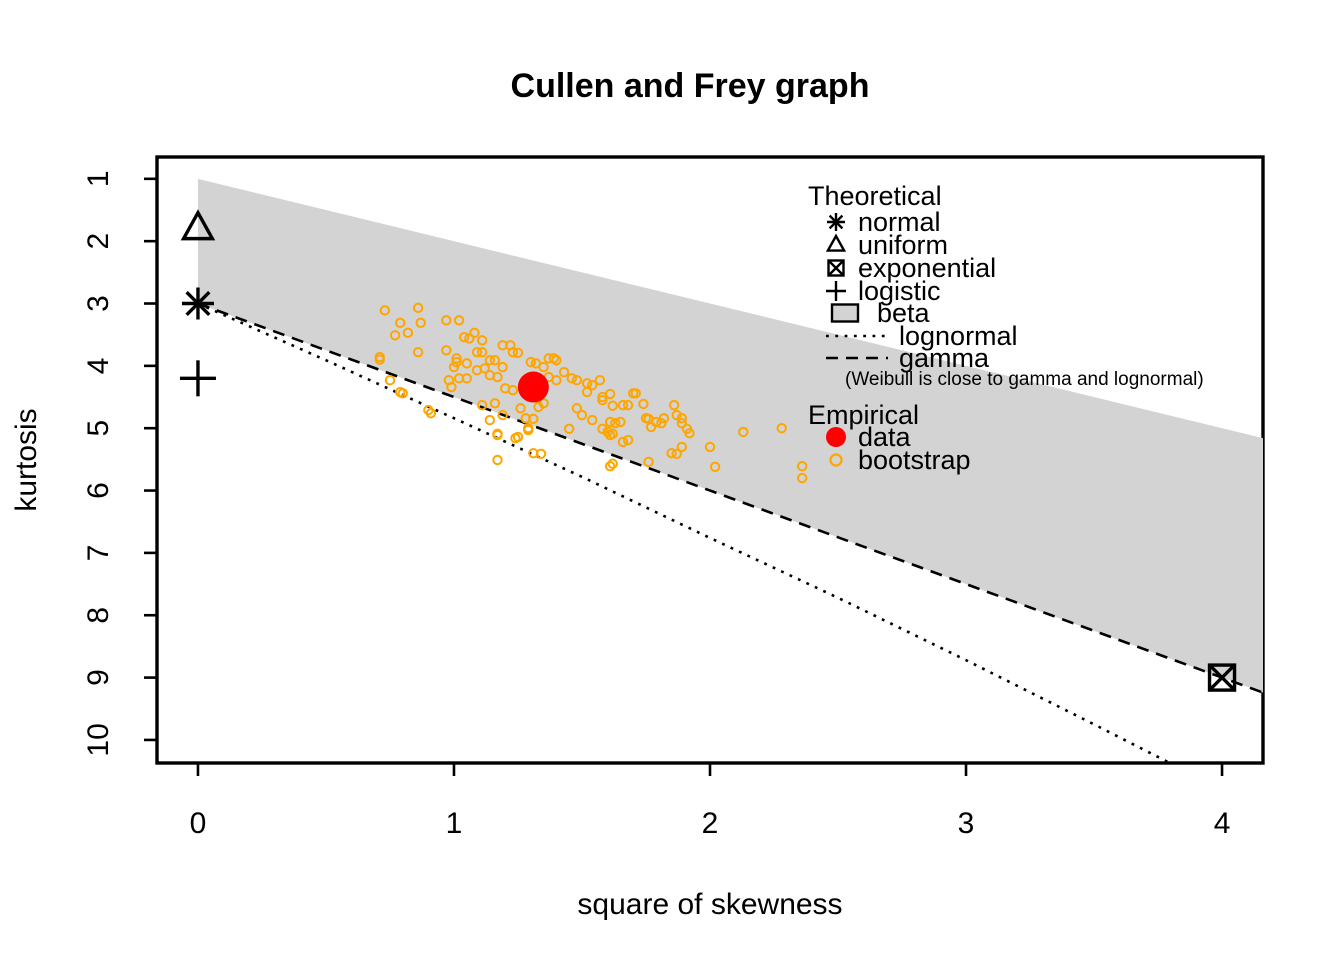 The width and height of the screenshot is (1344, 965). Describe the element at coordinates (197, 303) in the screenshot. I see `normal-marker` at that location.